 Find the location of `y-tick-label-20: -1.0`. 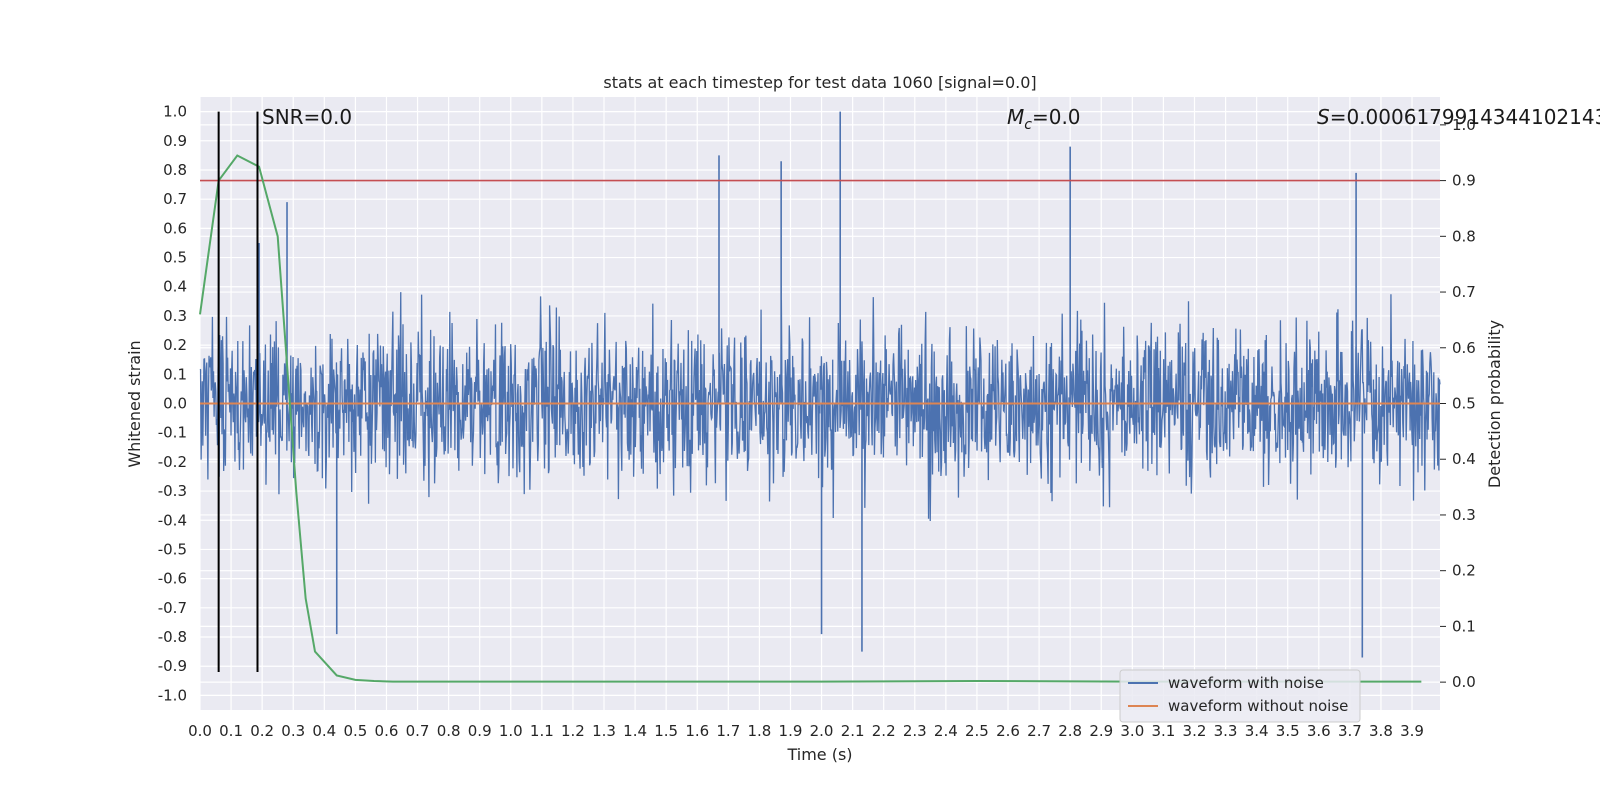

y-tick-label-20: -1.0 is located at coordinates (172, 695).